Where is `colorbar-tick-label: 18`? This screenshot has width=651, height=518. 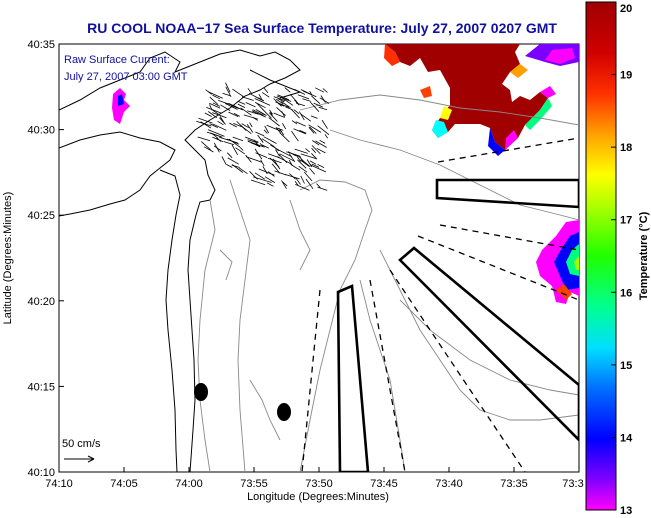 colorbar-tick-label: 18 is located at coordinates (626, 148).